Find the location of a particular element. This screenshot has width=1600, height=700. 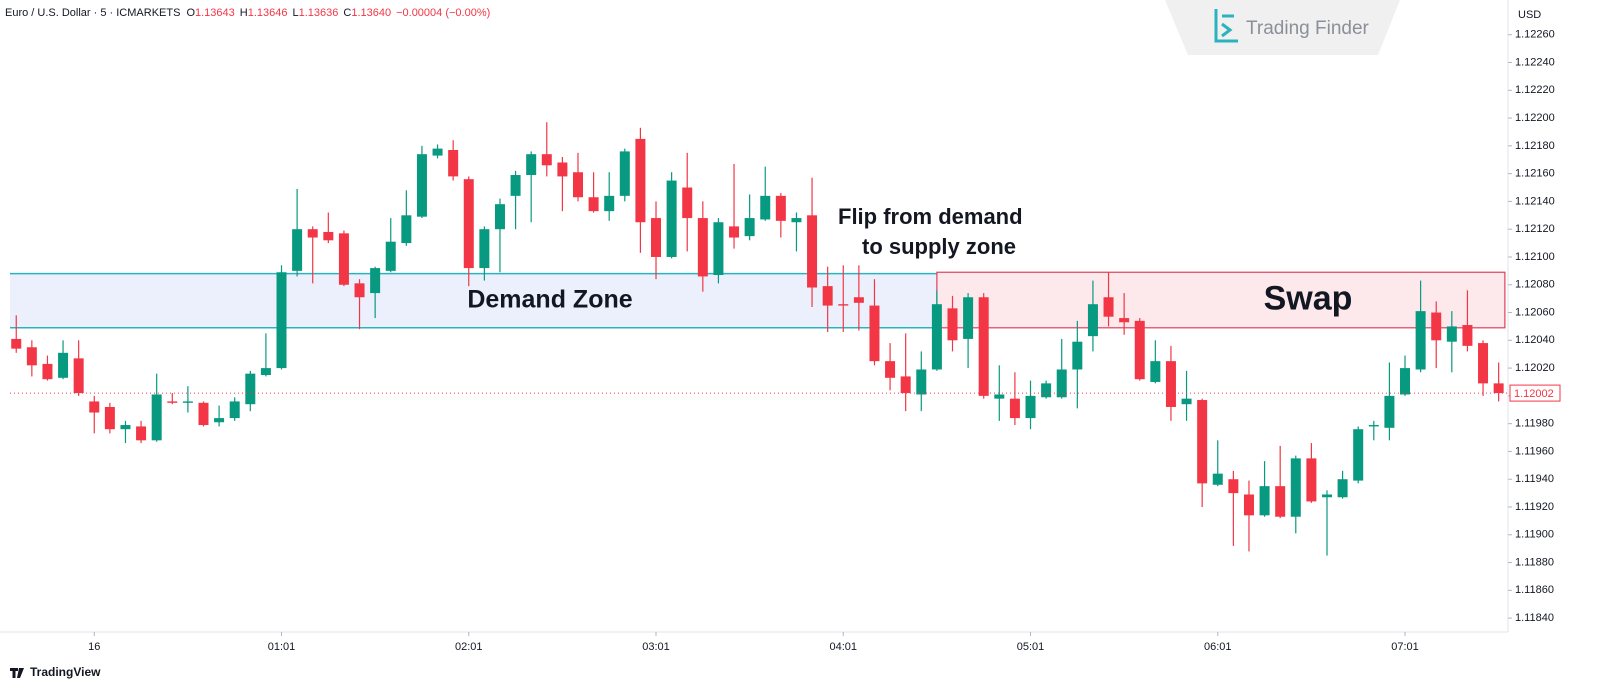

y-tick-label: 1.11840 is located at coordinates (1534, 618).